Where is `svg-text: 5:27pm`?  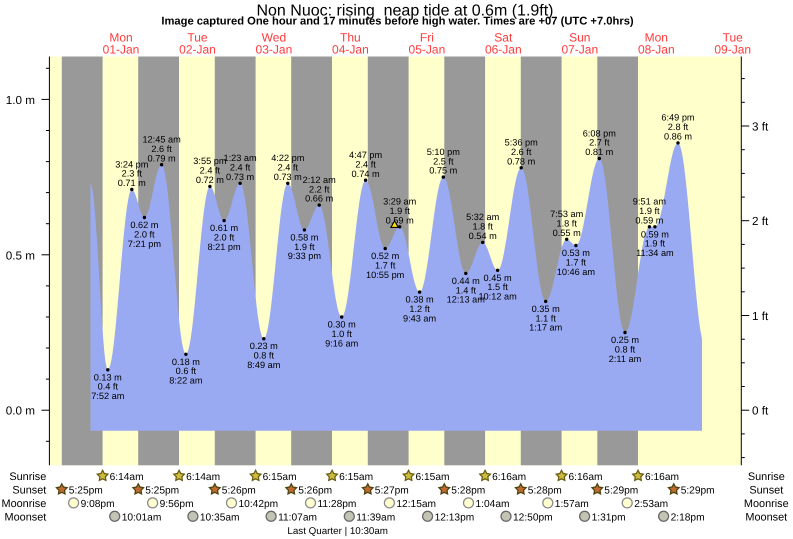
svg-text: 5:27pm is located at coordinates (392, 490).